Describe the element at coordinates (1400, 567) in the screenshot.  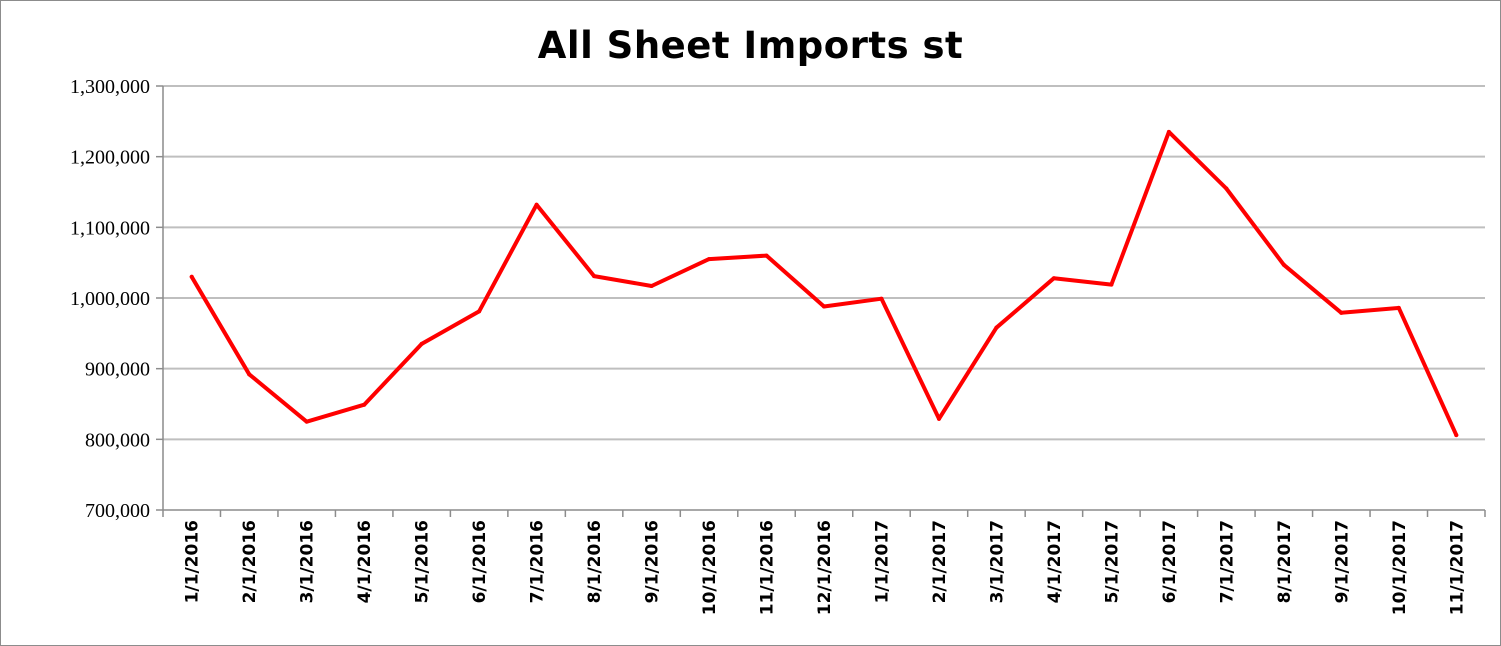
I see `x-tick-label: 10/1/2017` at that location.